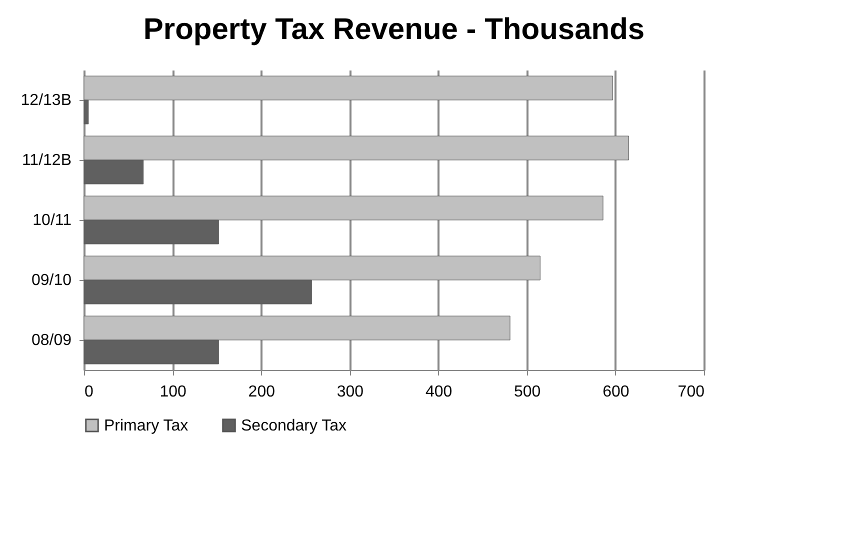  I want to click on legend-label: Secondary Tax, so click(294, 425).